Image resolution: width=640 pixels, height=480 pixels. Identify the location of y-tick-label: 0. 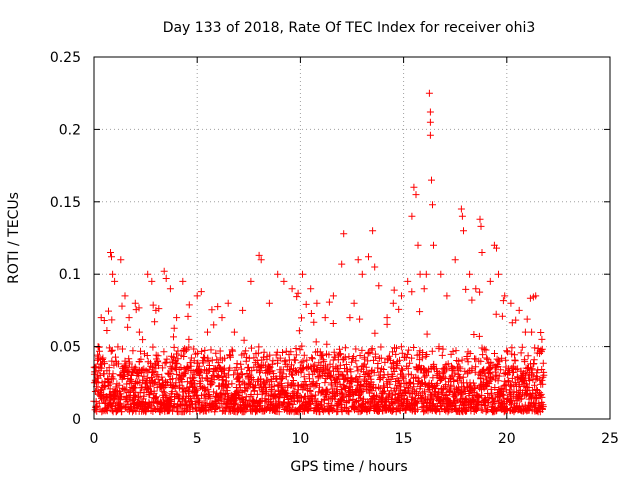
(76, 420).